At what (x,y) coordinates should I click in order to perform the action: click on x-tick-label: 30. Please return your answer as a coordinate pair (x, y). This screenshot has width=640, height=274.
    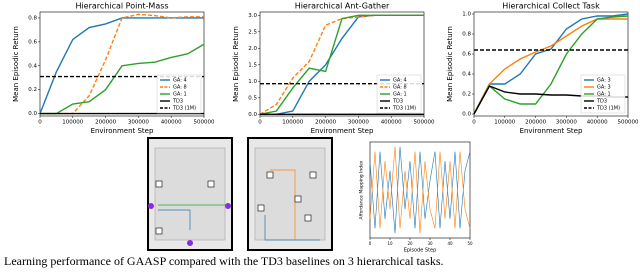
    Looking at the image, I should click on (430, 243).